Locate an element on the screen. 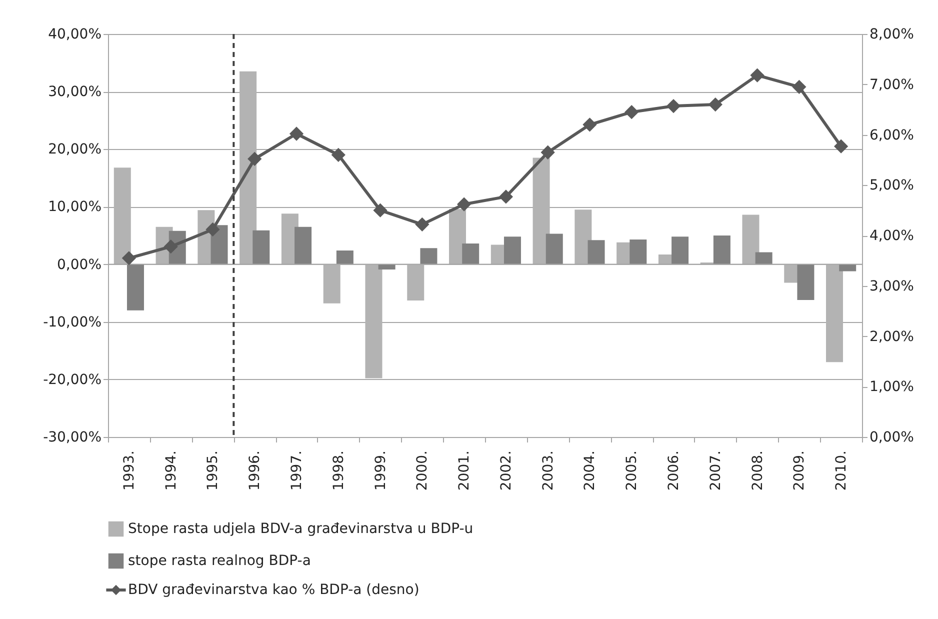 The width and height of the screenshot is (938, 619). y-tick-label: 20,00% is located at coordinates (75, 150).